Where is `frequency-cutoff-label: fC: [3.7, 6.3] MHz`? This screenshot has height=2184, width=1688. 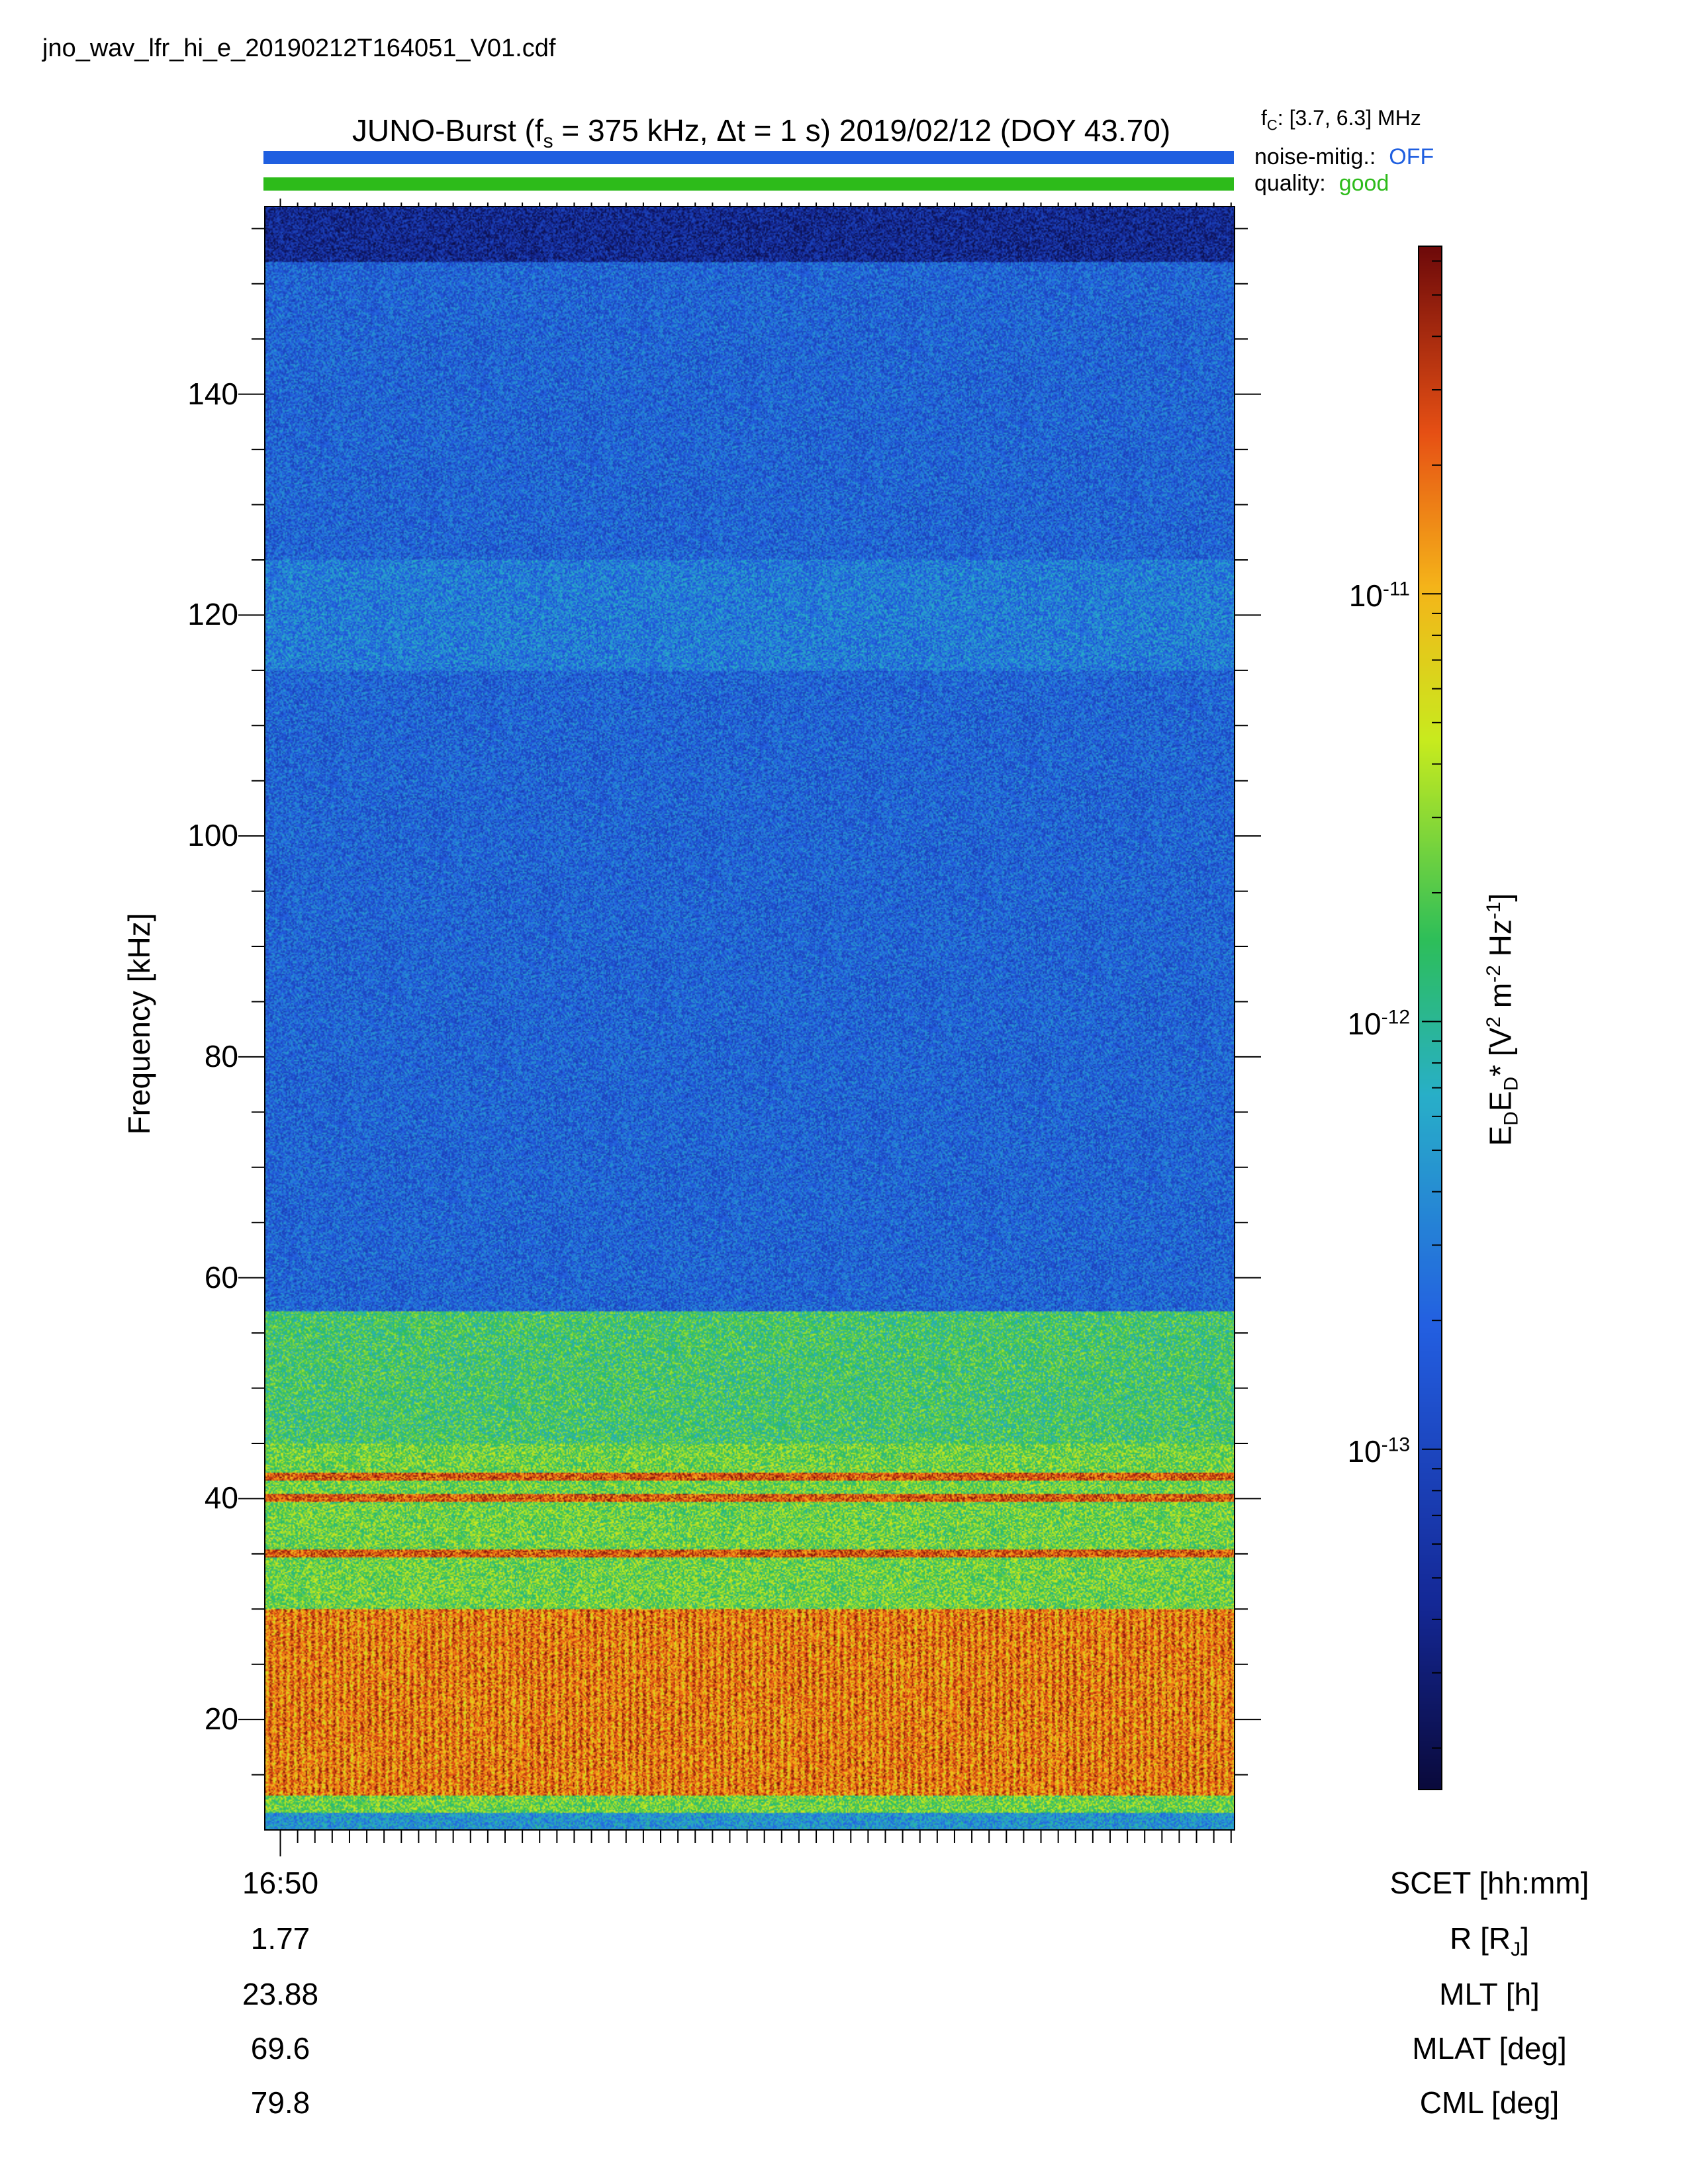 frequency-cutoff-label: fC: [3.7, 6.3] MHz is located at coordinates (1341, 120).